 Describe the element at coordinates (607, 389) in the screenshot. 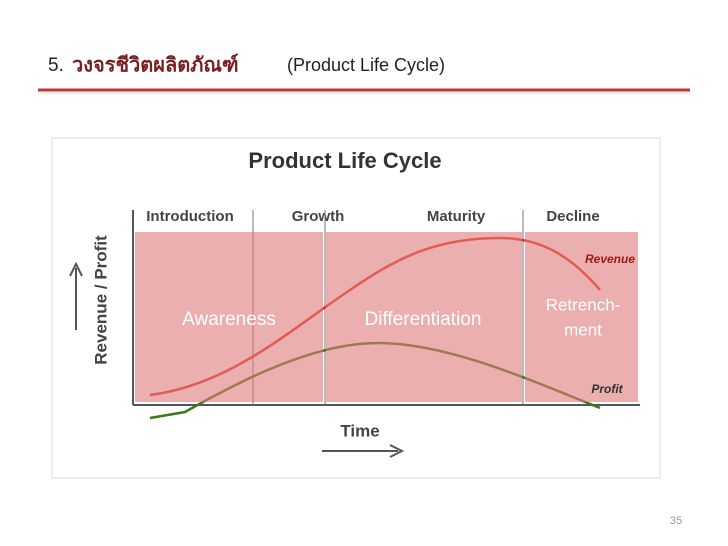

I see `profit-label: Profit` at that location.